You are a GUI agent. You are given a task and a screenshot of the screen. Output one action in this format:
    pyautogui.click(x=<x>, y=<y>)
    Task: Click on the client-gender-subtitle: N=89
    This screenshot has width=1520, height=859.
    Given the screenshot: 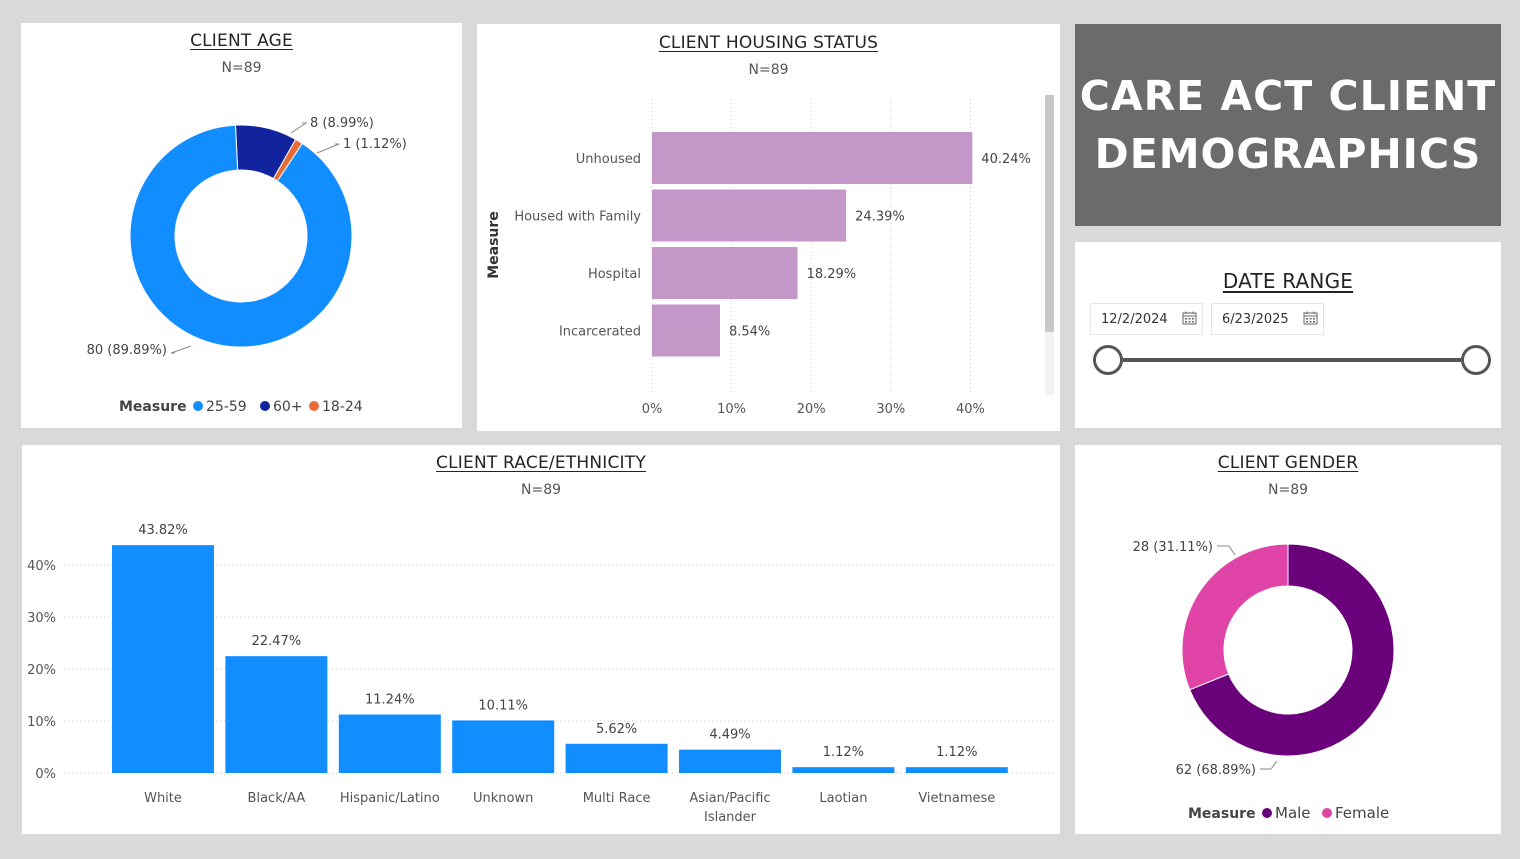 What is the action you would take?
    pyautogui.click(x=1288, y=490)
    